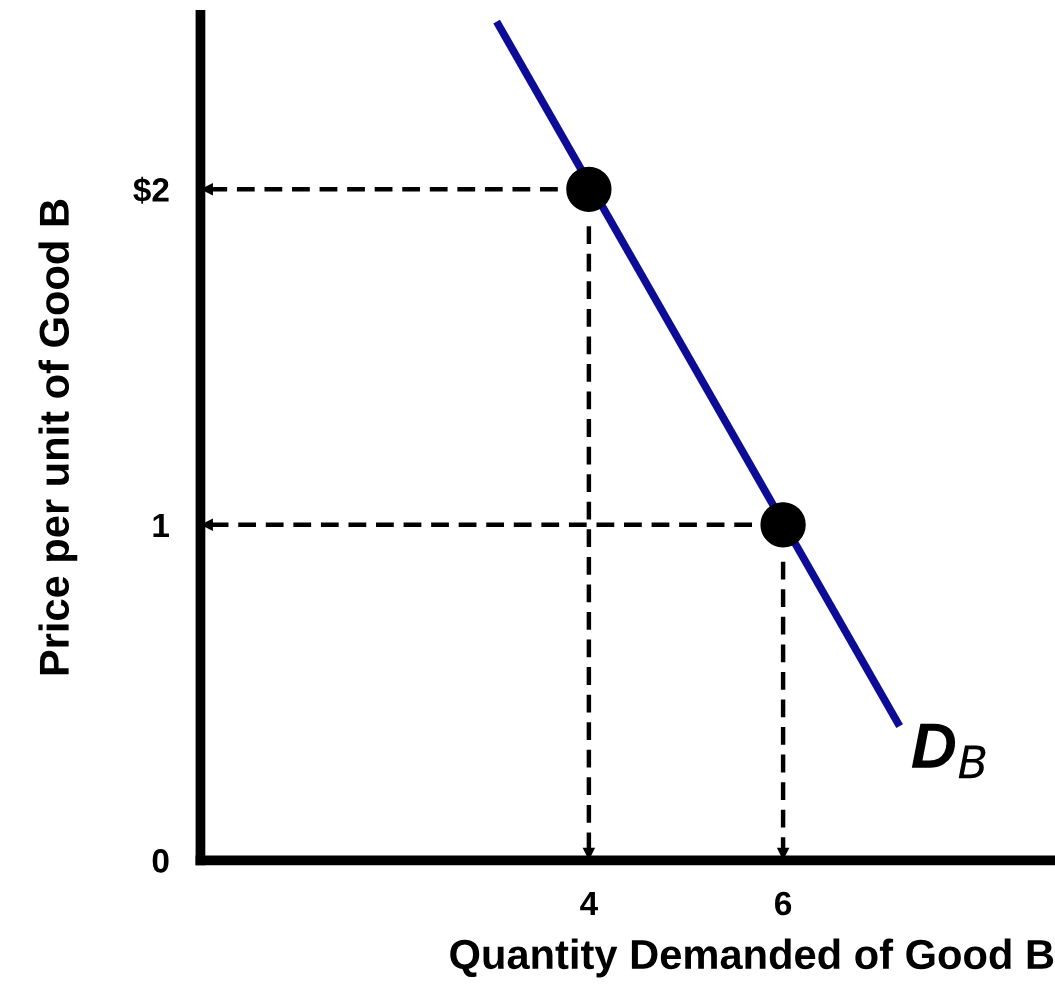  Describe the element at coordinates (151, 190) in the screenshot. I see `y-tick-label: $2` at that location.